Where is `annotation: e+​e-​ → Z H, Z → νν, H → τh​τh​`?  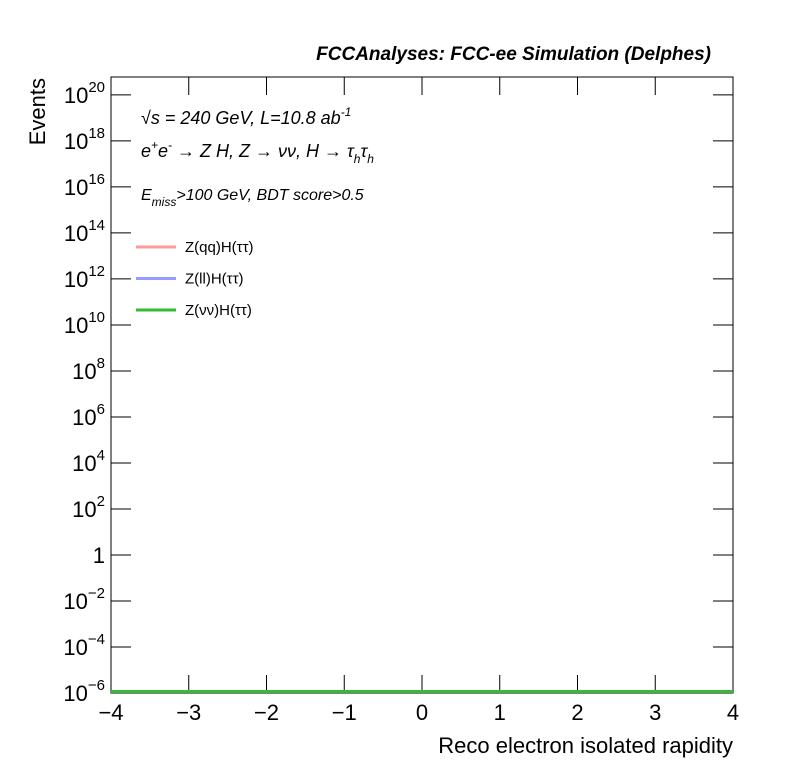 annotation: e+​e-​ → Z H, Z → νν, H → τh​τh​ is located at coordinates (257, 152).